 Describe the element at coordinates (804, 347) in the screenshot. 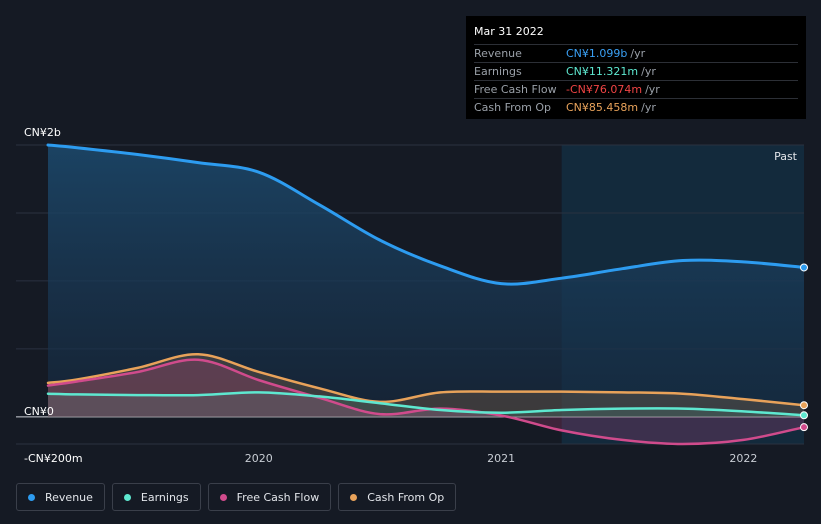

I see `series-end-dots` at that location.